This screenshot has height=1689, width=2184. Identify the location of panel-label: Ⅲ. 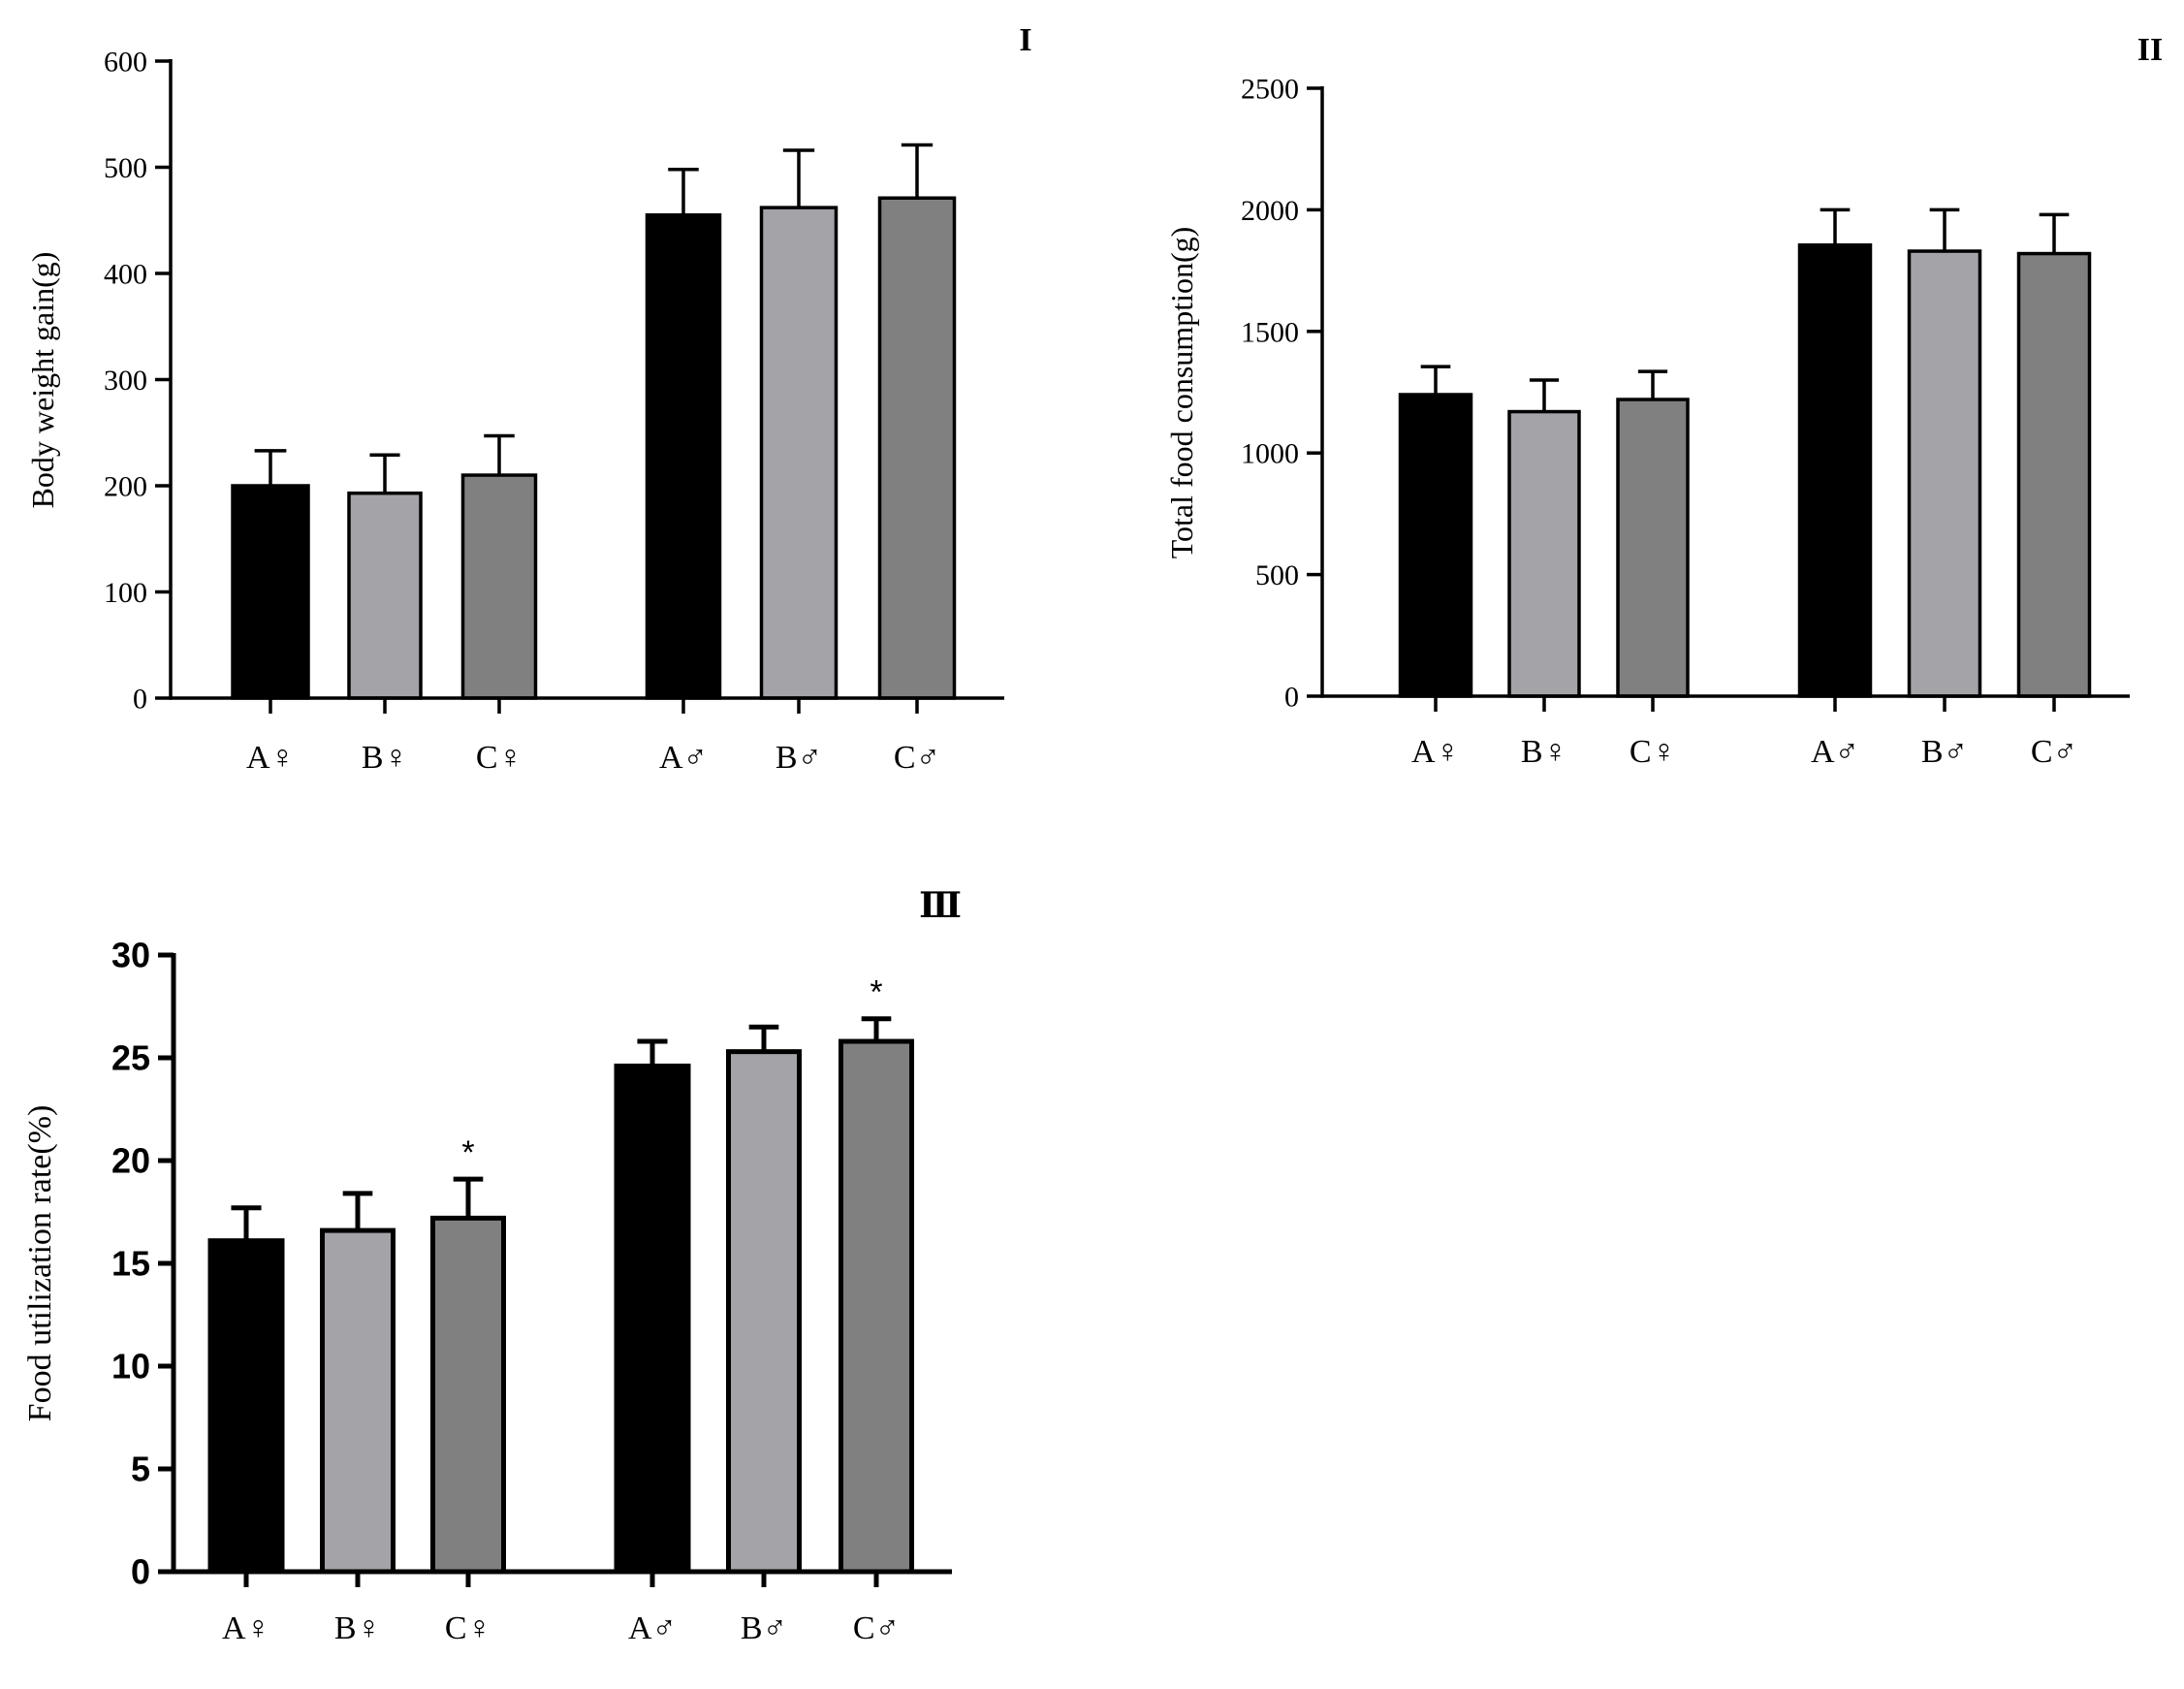
(941, 905).